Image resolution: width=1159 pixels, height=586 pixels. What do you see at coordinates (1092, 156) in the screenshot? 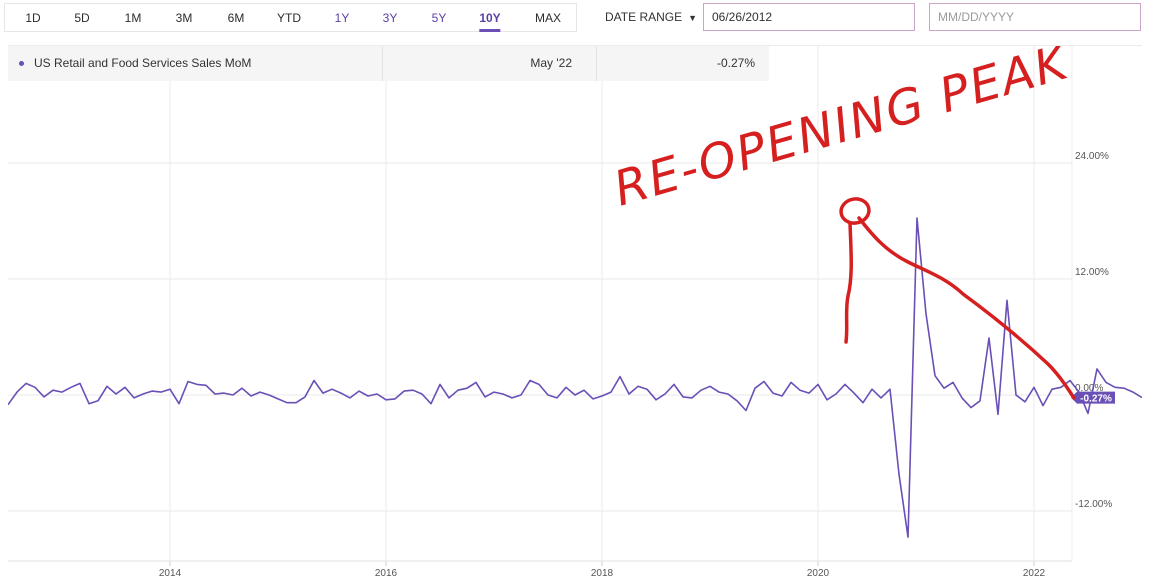
I see `y-tick-label: 24.00%` at bounding box center [1092, 156].